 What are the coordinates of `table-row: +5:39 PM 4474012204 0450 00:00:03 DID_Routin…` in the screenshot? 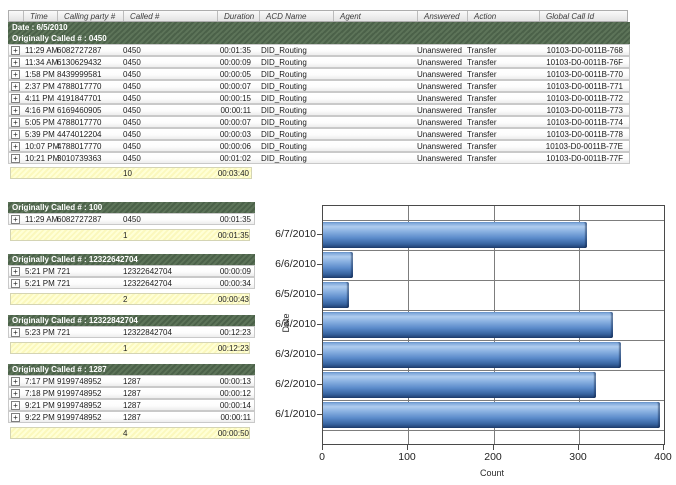 It's located at (319, 134).